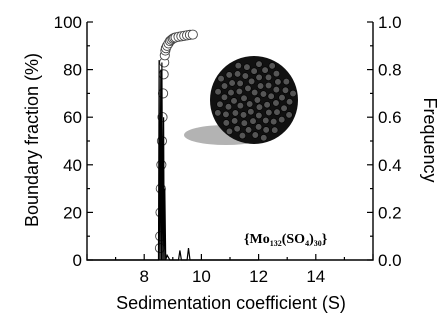 The height and width of the screenshot is (320, 443). What do you see at coordinates (72, 70) in the screenshot?
I see `y-left-tick-label: 80` at bounding box center [72, 70].